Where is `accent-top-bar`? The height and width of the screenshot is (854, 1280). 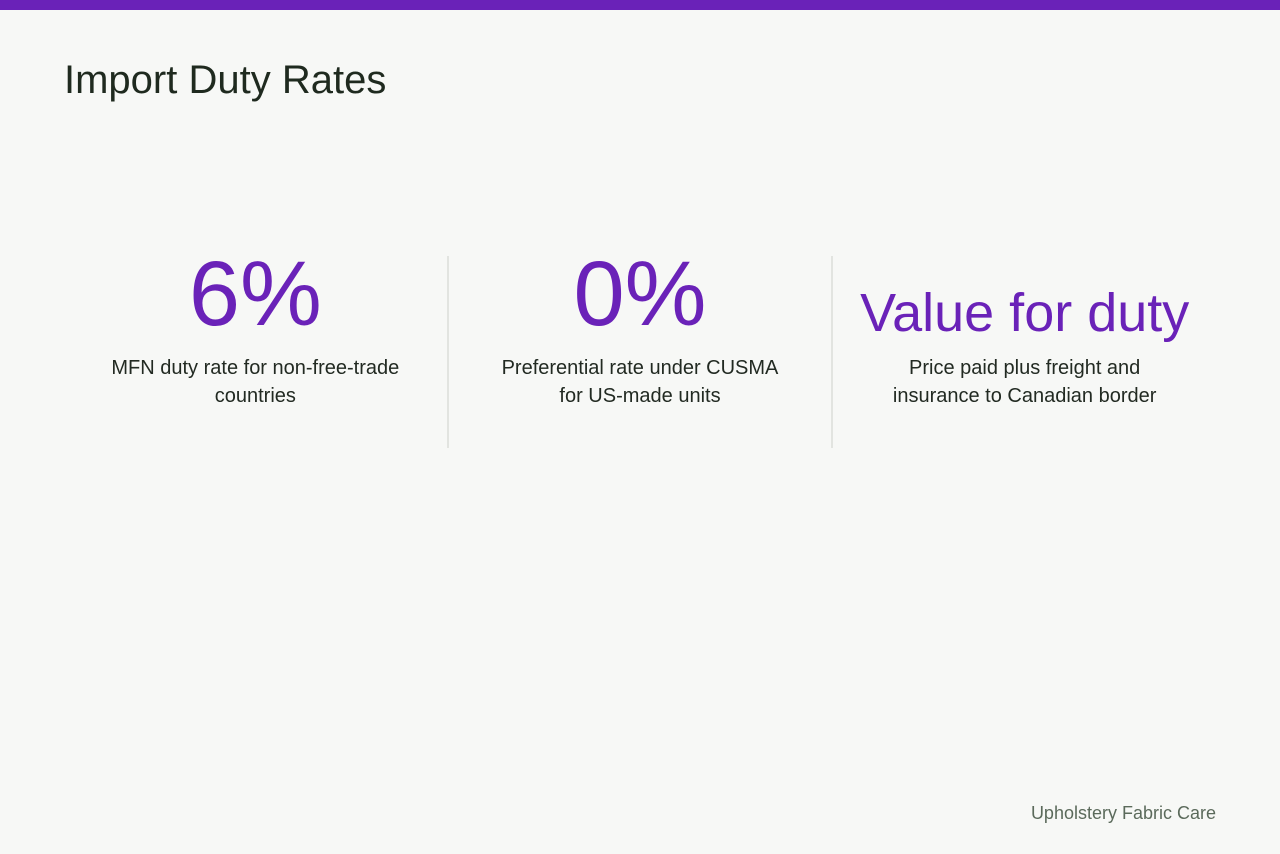 accent-top-bar is located at coordinates (640, 5).